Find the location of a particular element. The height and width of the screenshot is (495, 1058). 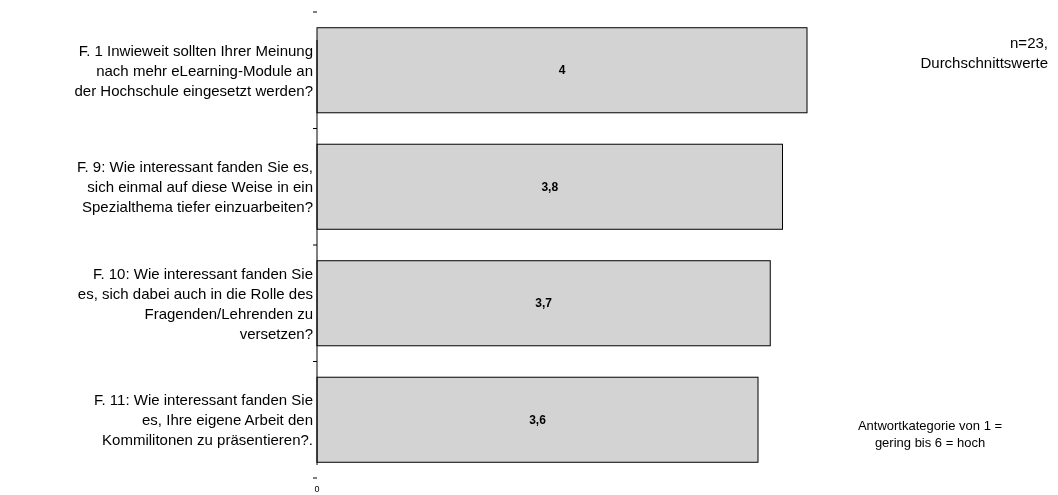

data-label: 3,8 is located at coordinates (550, 186).